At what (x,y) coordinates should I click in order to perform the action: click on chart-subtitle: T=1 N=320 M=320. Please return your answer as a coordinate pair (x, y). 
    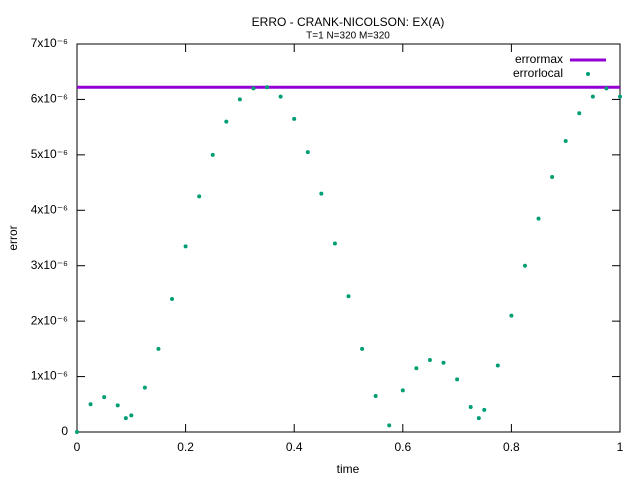
    Looking at the image, I should click on (348, 36).